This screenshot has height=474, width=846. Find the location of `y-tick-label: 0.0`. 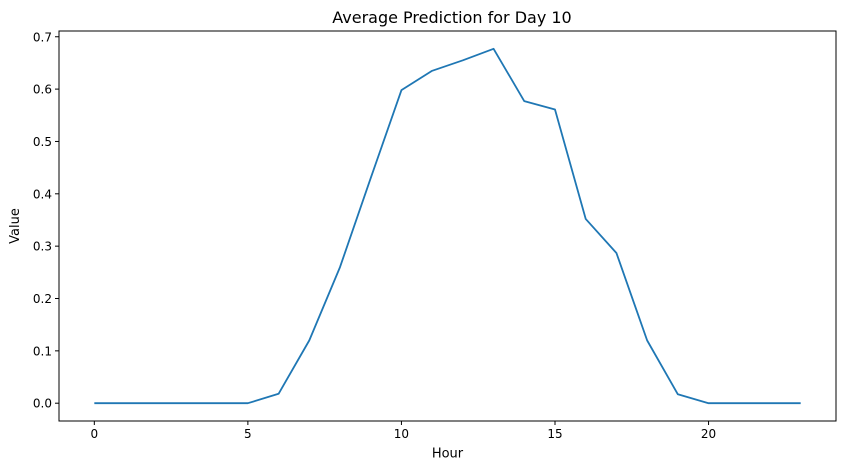

y-tick-label: 0.0 is located at coordinates (42, 404).